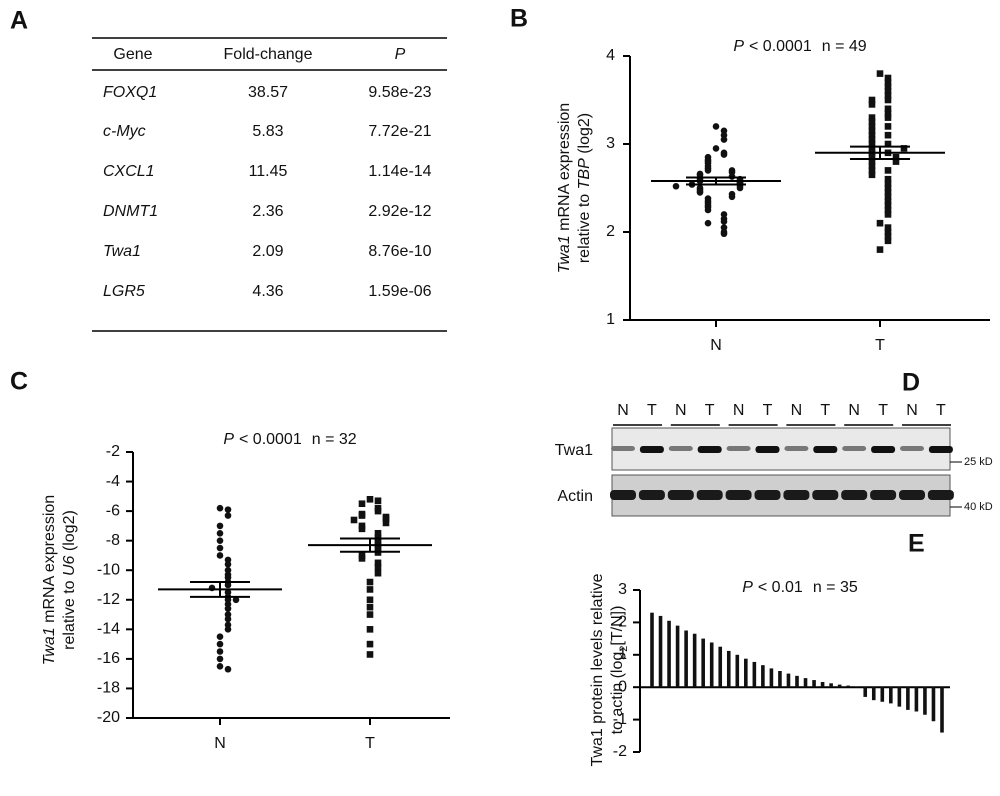 The height and width of the screenshot is (796, 1000). Describe the element at coordinates (564, 169) in the screenshot. I see `y-label-part: mRNA expression` at that location.